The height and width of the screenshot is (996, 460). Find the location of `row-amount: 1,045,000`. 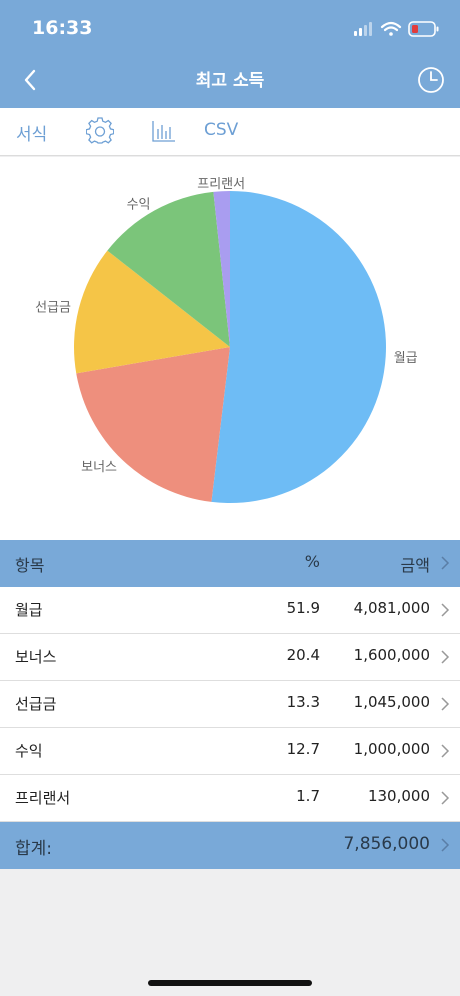

row-amount: 1,045,000 is located at coordinates (391, 702).